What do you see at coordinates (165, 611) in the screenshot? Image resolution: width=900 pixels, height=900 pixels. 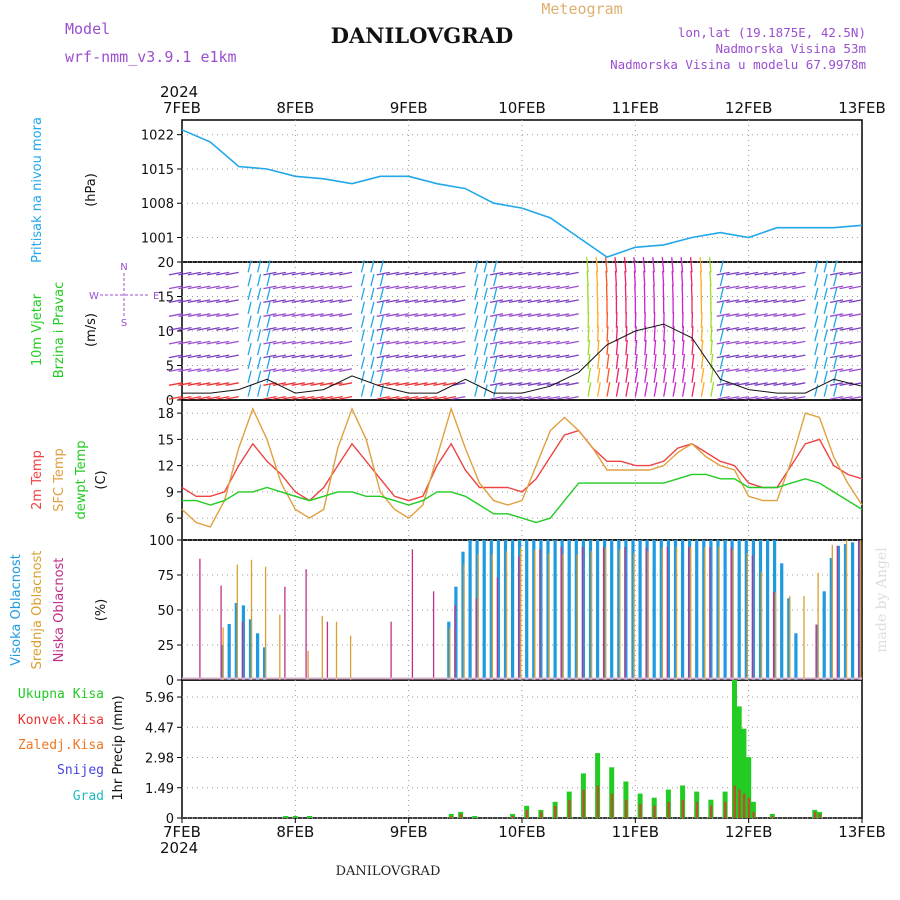 I see `y-tick-label: 50` at bounding box center [165, 611].